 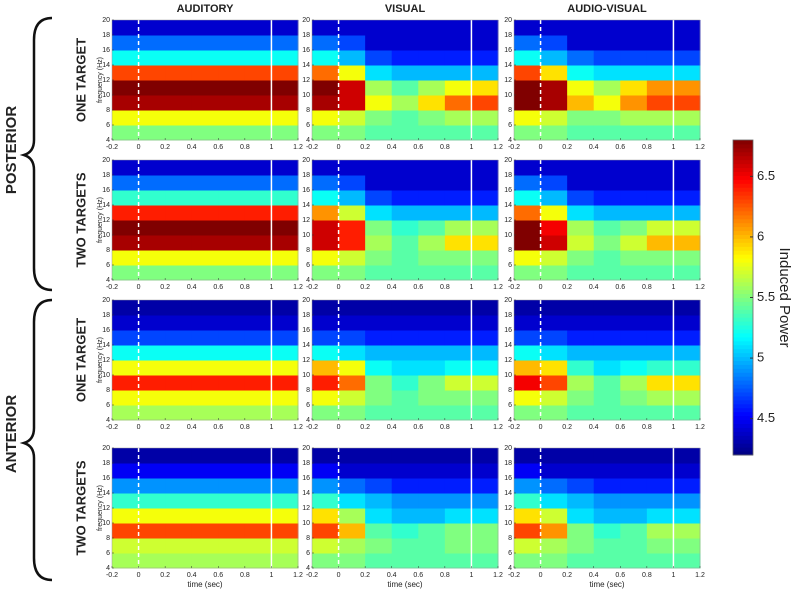 I want to click on y-tick-label: 18, so click(x=306, y=35).